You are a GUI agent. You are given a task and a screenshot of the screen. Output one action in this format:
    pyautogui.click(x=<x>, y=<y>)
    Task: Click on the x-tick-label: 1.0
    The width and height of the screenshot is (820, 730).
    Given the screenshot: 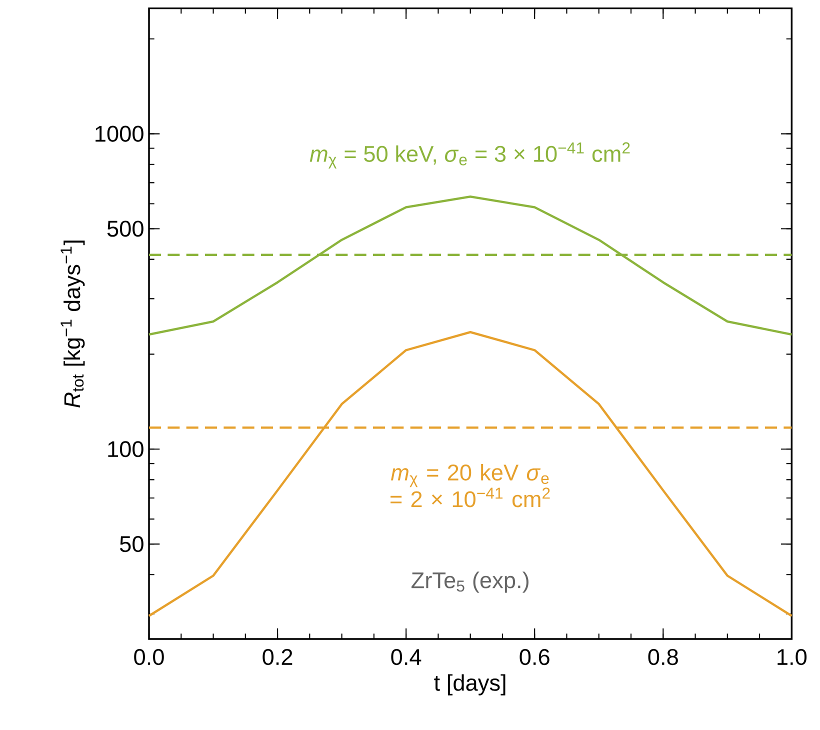 What is the action you would take?
    pyautogui.click(x=792, y=657)
    